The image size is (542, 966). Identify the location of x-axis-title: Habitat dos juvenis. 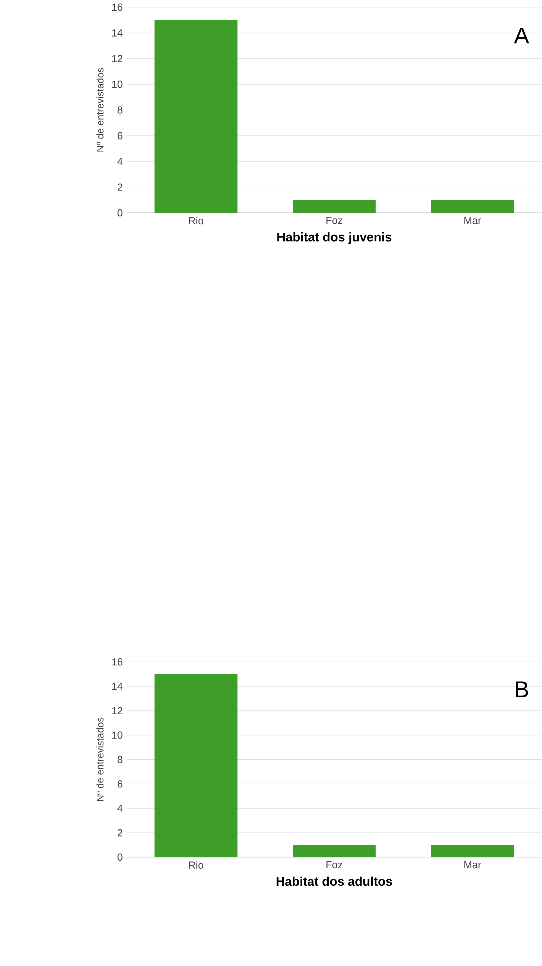
(335, 238).